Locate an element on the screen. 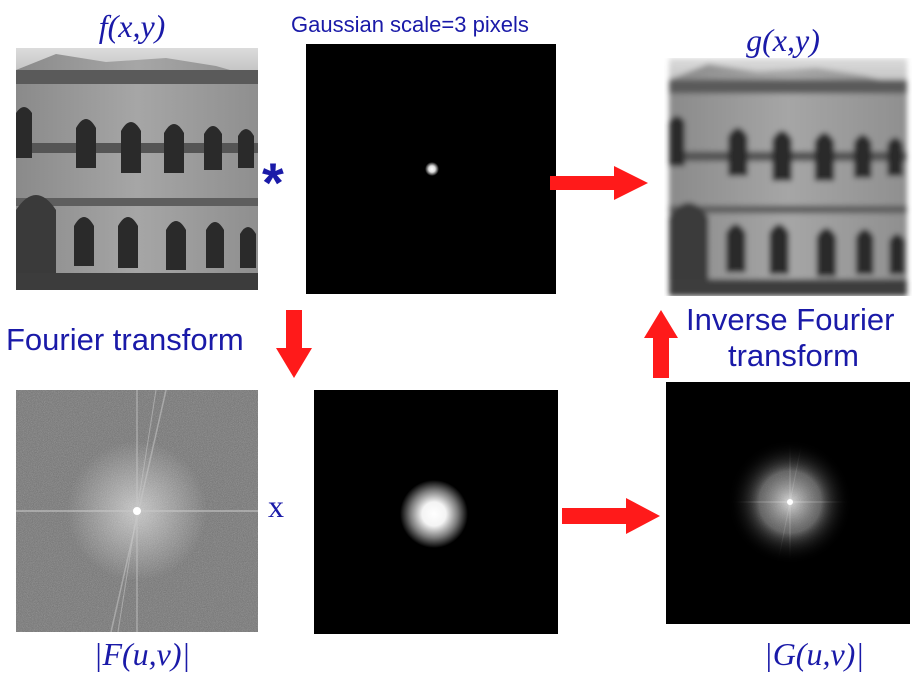  label-F-uv: |F(u,v)| is located at coordinates (142, 654).